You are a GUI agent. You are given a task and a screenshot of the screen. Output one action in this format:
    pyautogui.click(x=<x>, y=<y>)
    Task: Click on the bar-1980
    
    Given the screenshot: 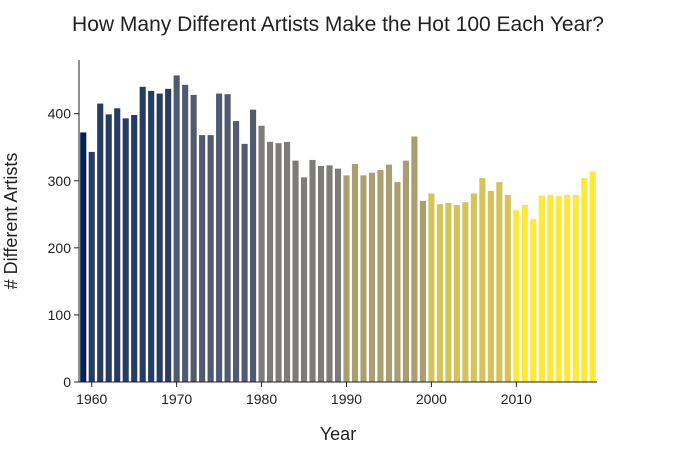 What is the action you would take?
    pyautogui.click(x=261, y=254)
    